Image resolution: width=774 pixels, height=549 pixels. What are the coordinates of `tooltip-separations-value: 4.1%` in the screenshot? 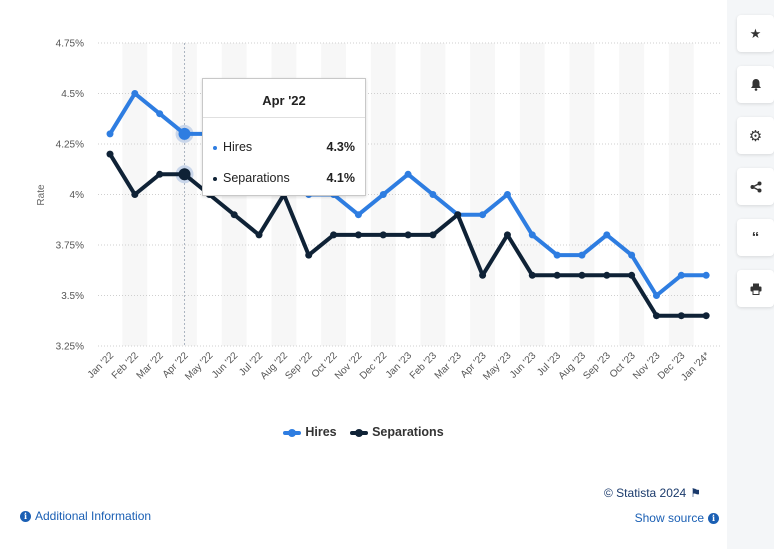 It's located at (341, 178).